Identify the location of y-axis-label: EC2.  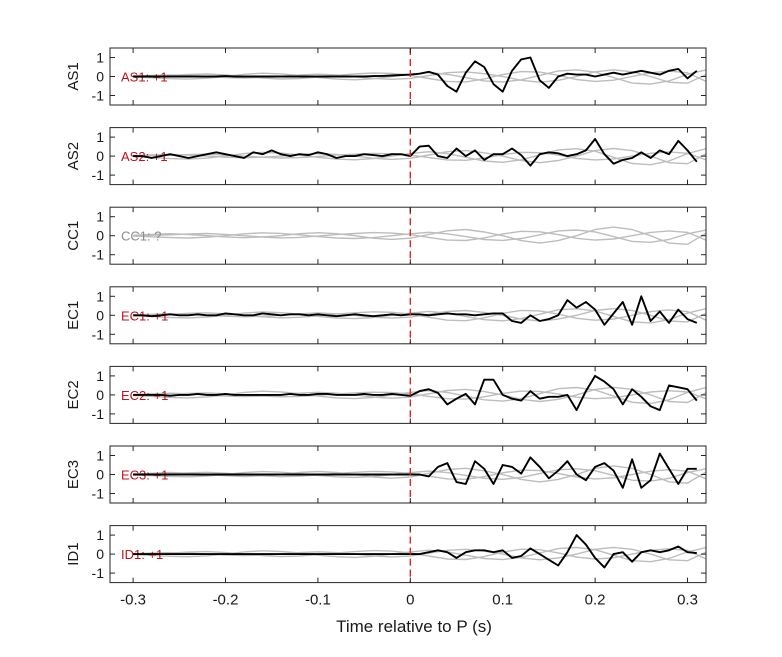
(73, 394).